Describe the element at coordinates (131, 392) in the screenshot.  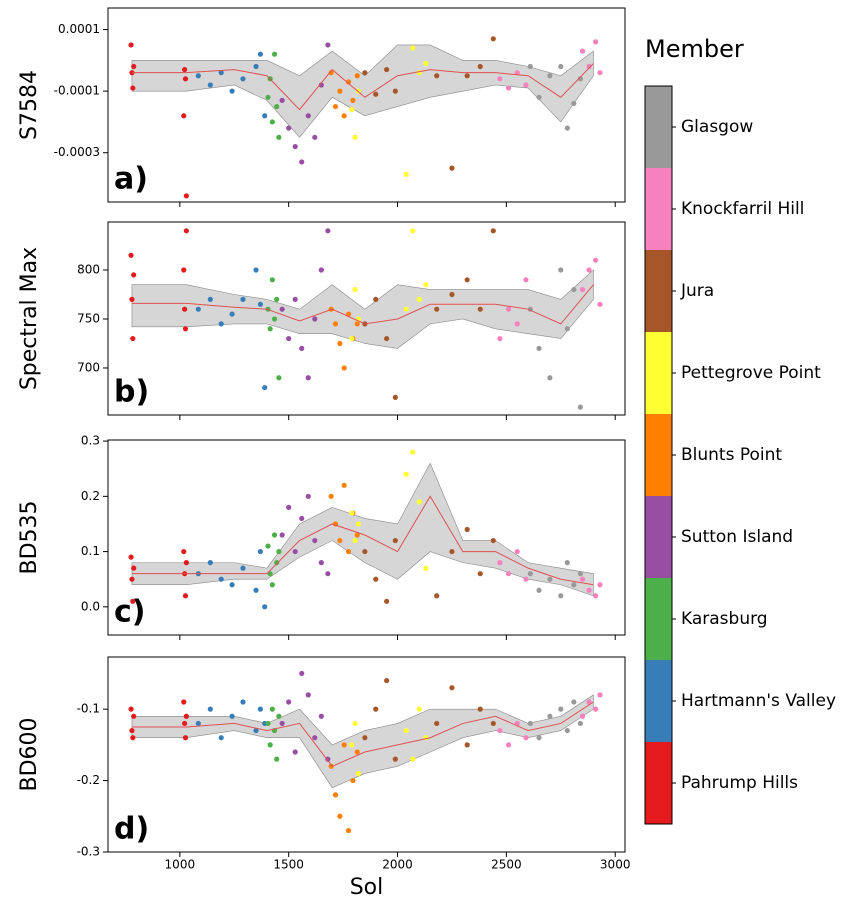
I see `panel-label: b)` at that location.